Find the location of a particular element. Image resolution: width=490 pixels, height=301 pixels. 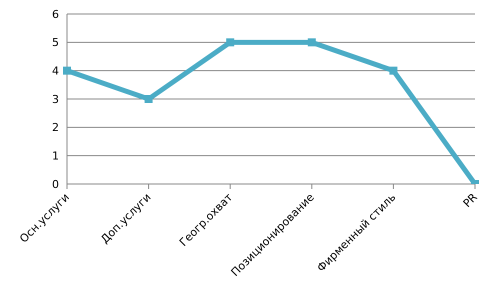

y-tick-label: 4 is located at coordinates (55, 71).